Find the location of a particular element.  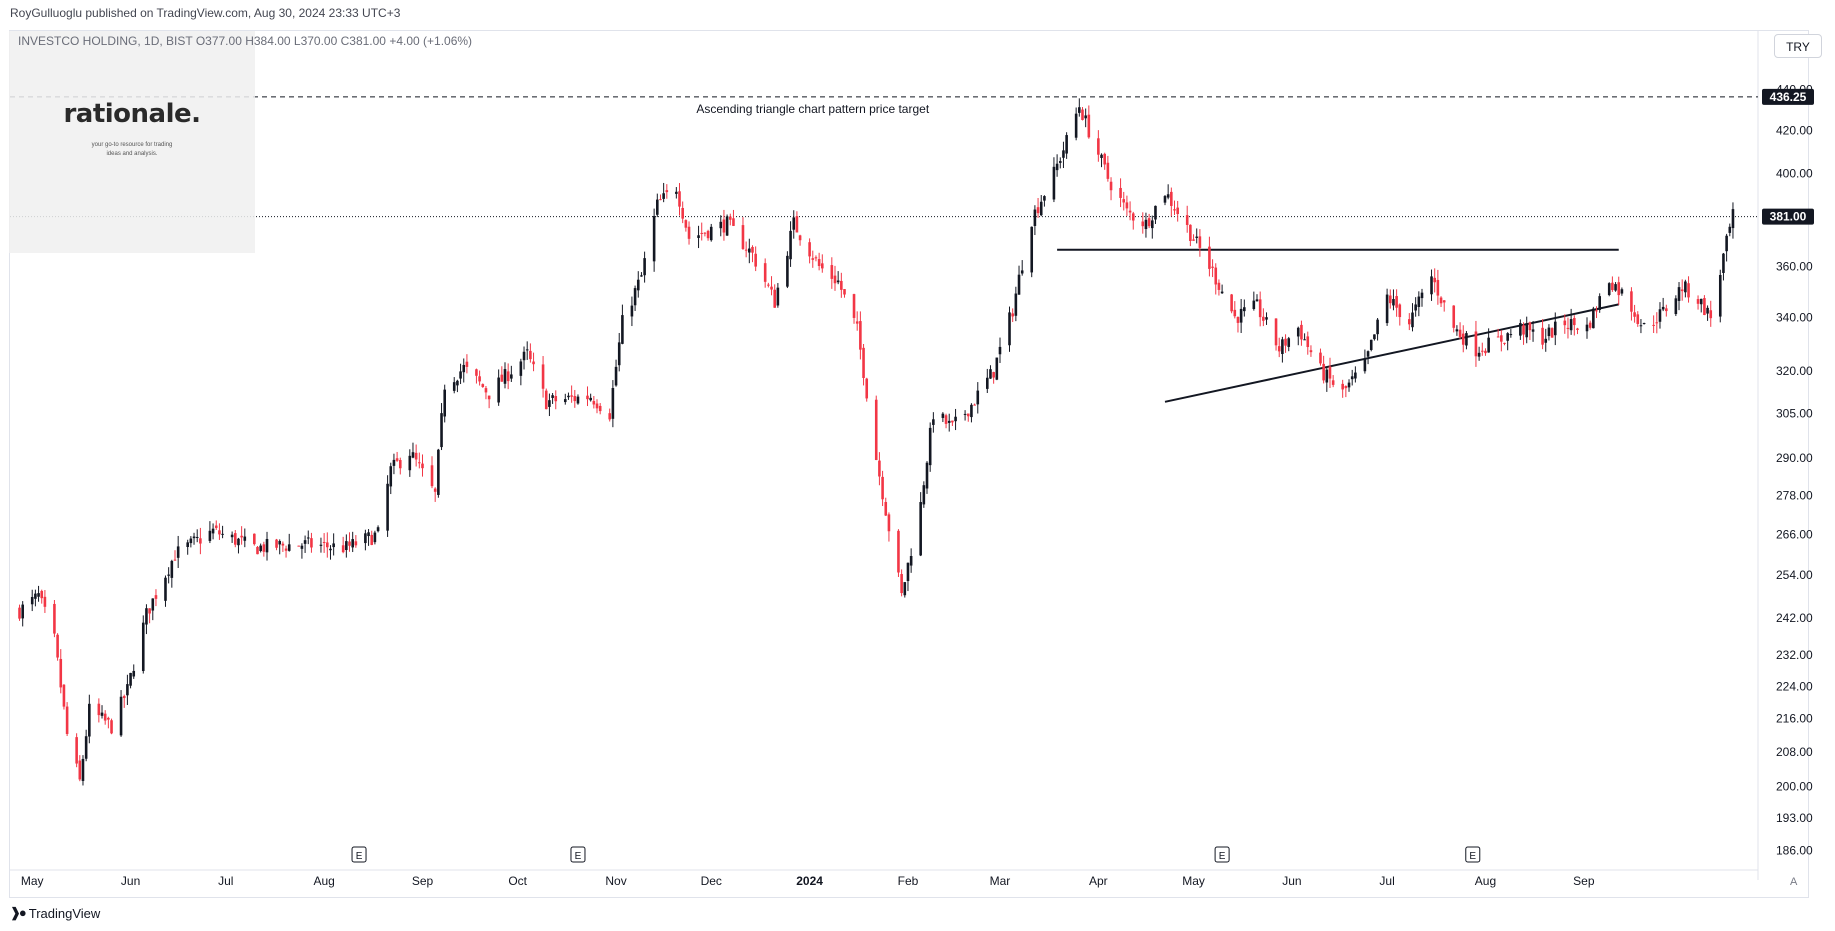

logo-name: rationale. is located at coordinates (132, 114).